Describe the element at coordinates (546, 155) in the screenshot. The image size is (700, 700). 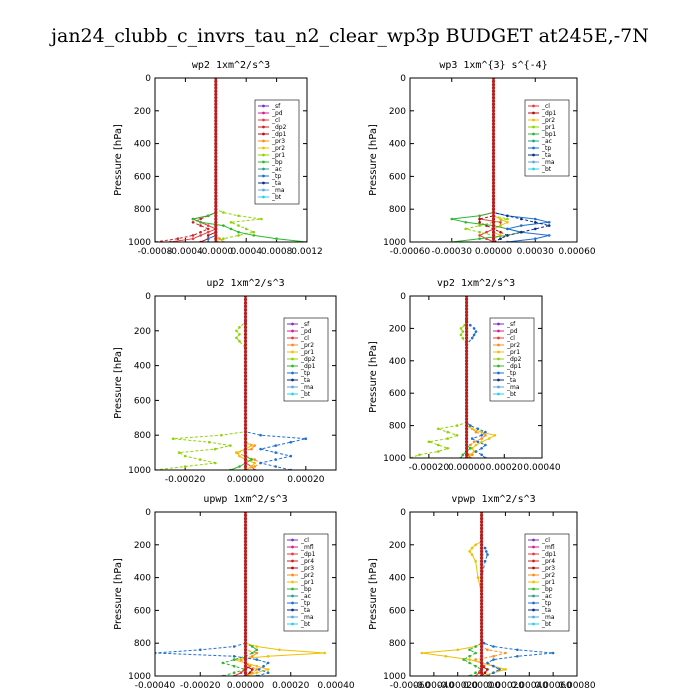
I see `legend-label: _ta` at that location.